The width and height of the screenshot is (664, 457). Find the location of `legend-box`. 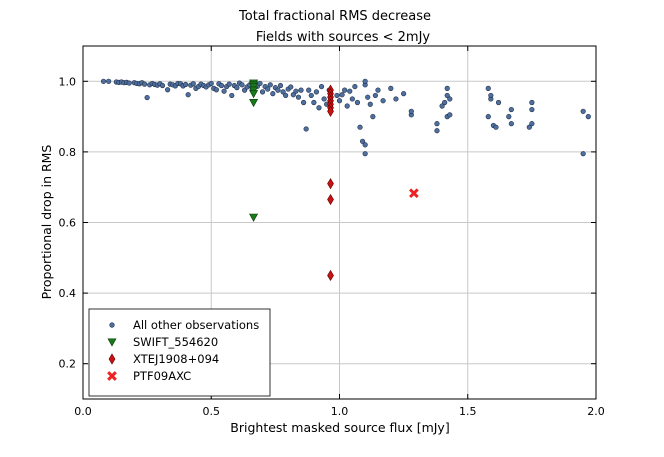

legend-box is located at coordinates (179, 352).